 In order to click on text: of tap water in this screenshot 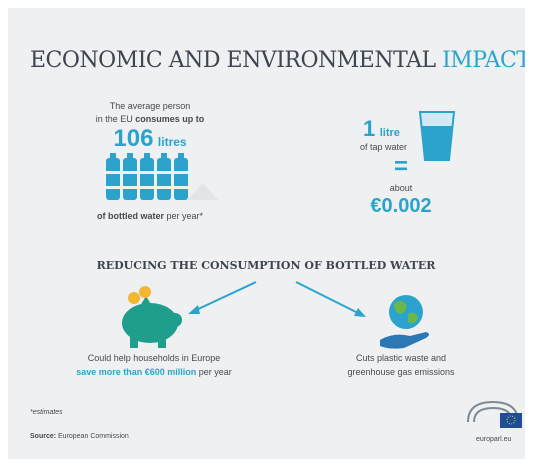, I will do `click(384, 147)`.